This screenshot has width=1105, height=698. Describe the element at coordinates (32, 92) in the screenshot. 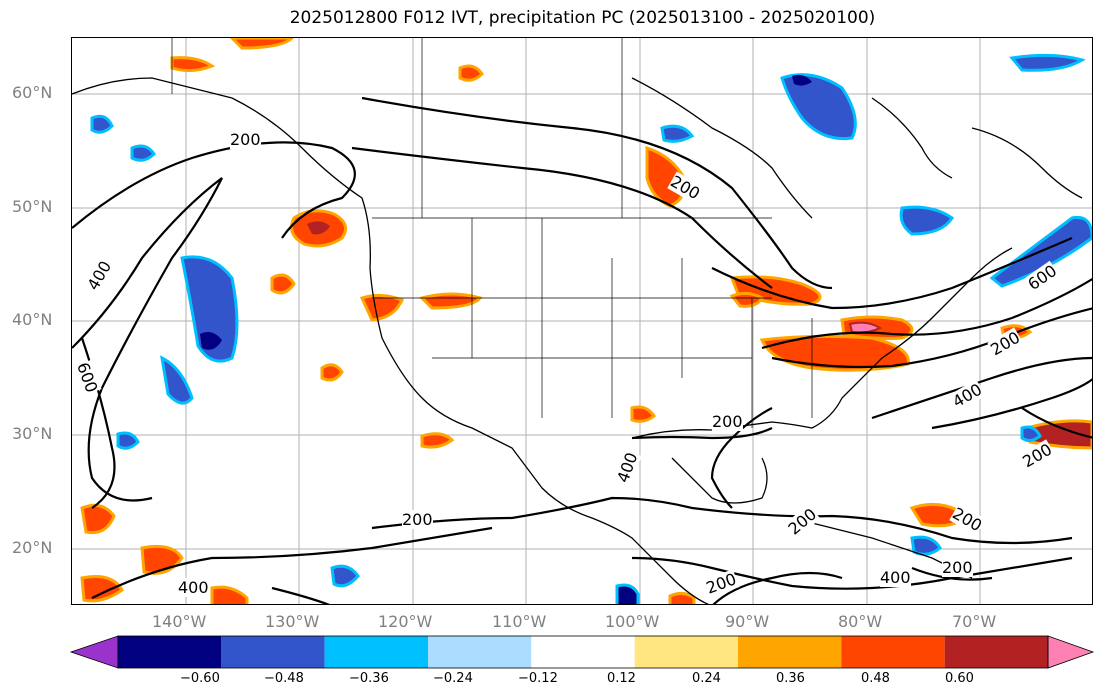

I see `lat-tick-label: 60°N` at that location.